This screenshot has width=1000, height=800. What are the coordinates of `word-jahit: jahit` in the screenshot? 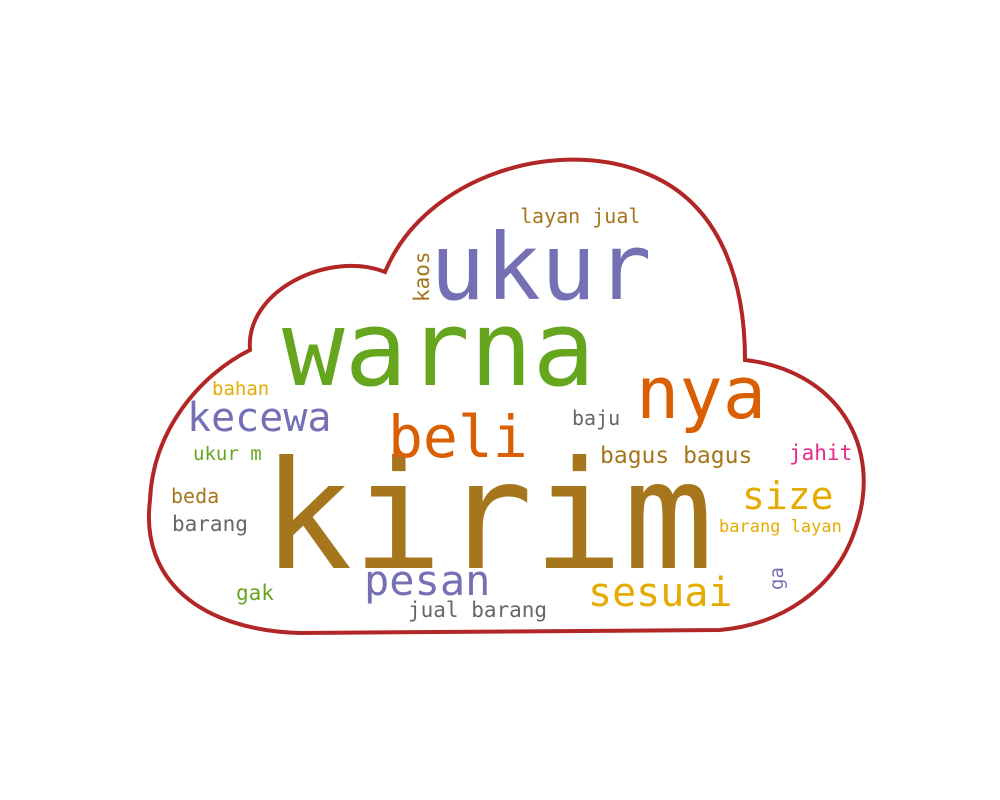 It's located at (821, 453).